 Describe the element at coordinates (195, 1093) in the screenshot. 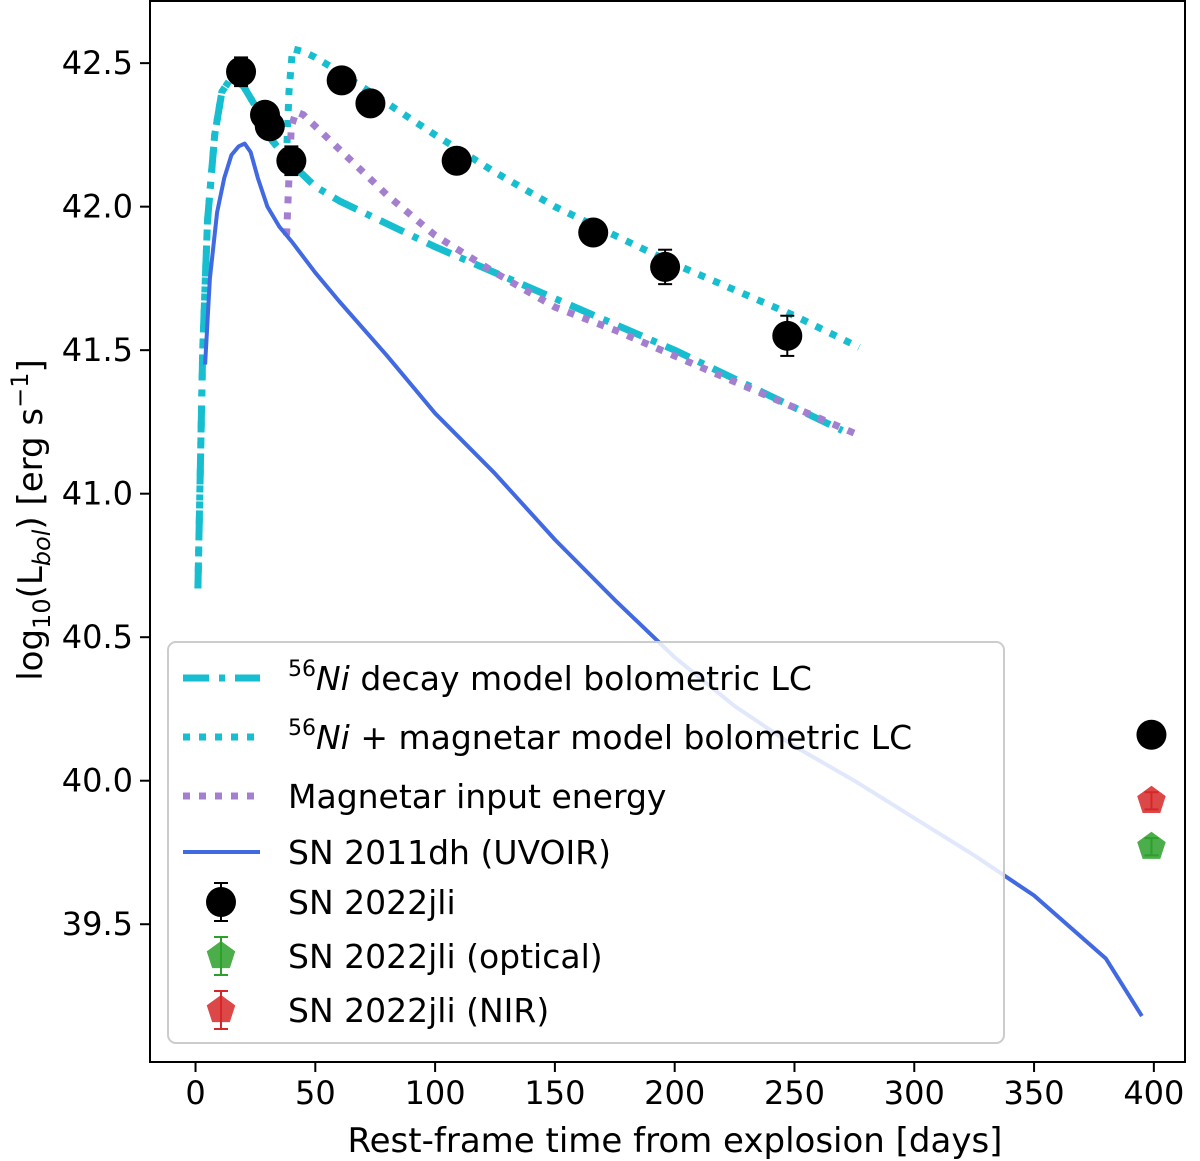

I see `x-tick-label: 0` at that location.